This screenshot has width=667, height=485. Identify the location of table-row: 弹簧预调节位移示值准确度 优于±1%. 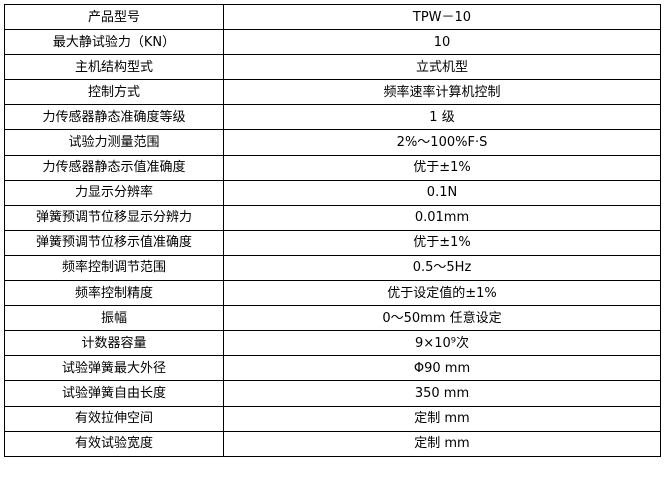
(332, 242).